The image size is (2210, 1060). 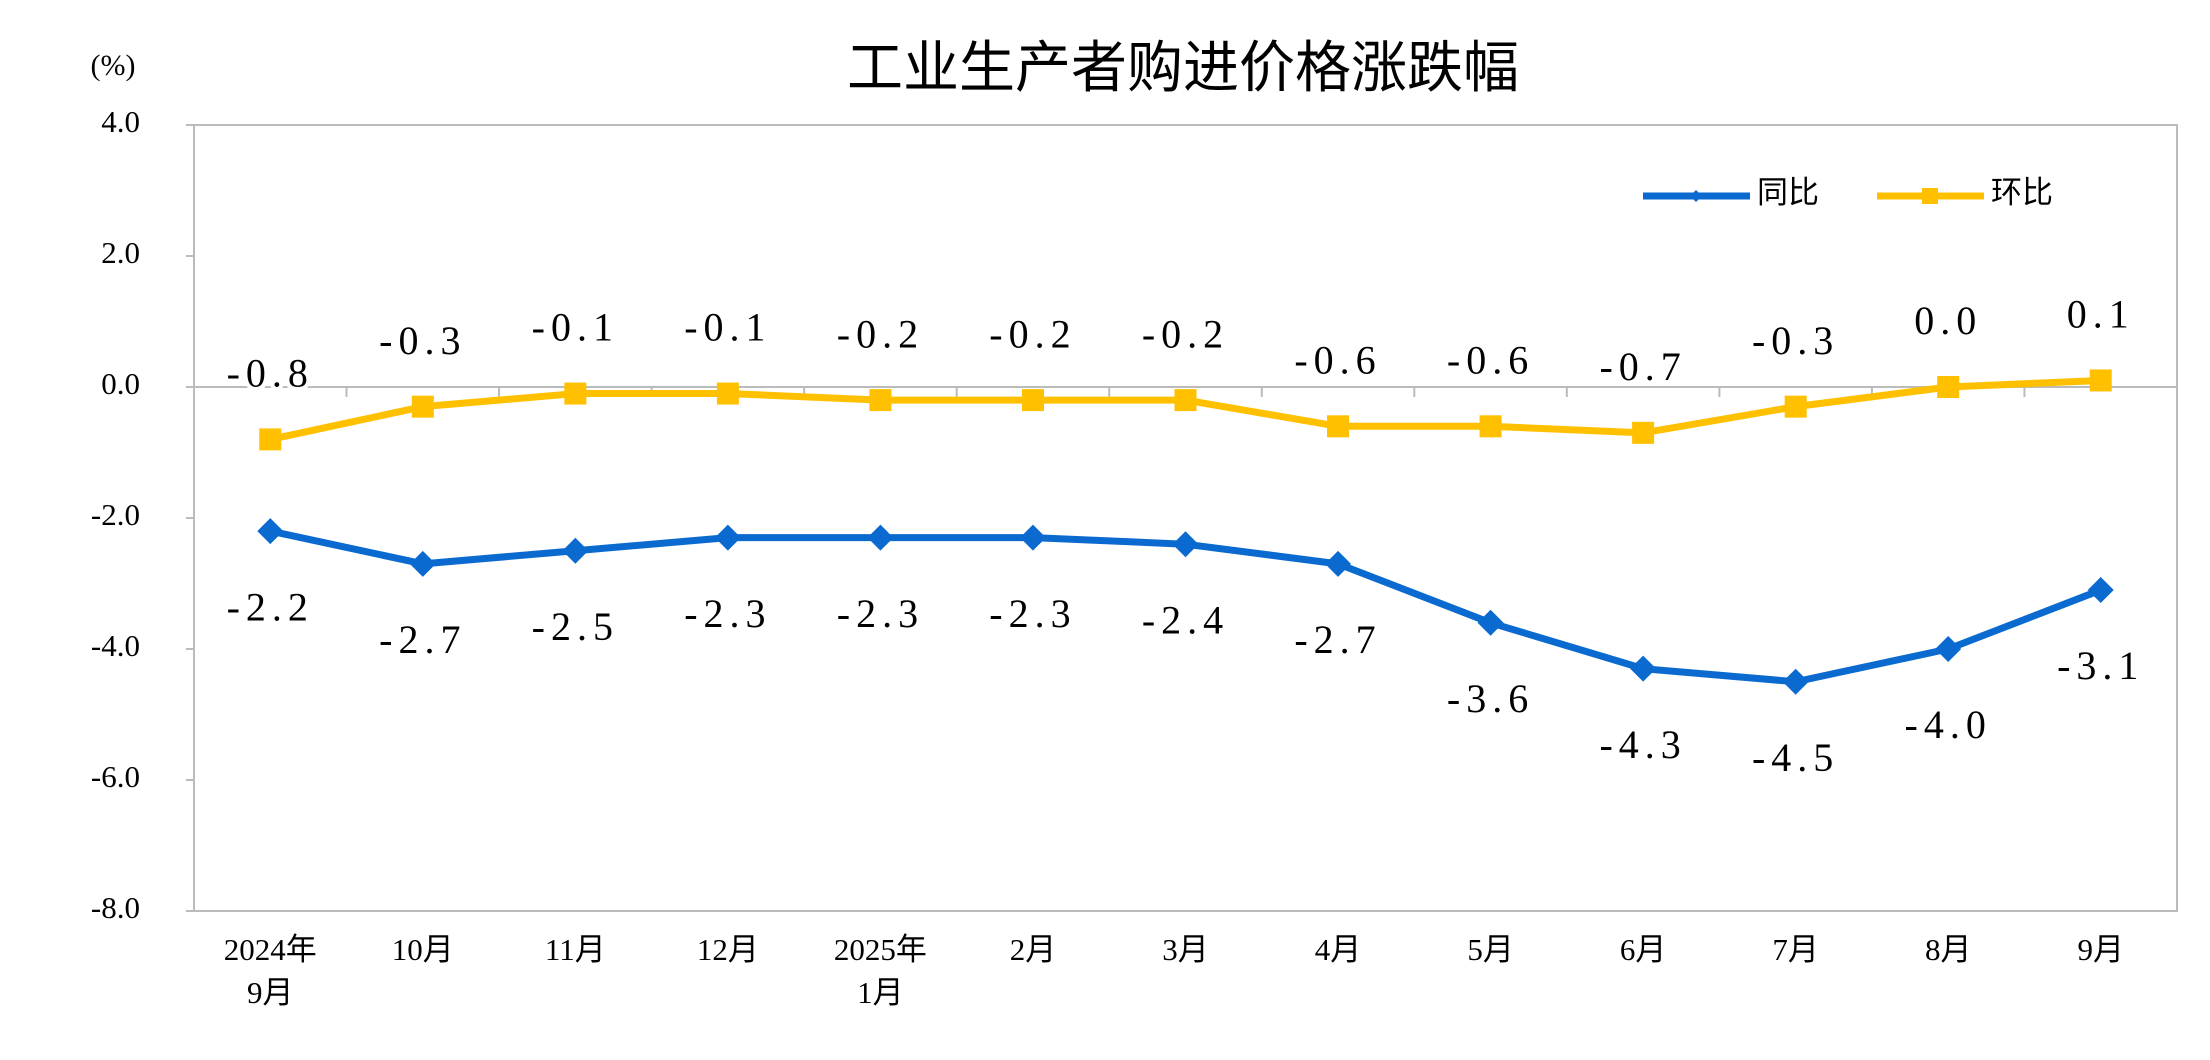 I want to click on data-label: 0.1, so click(x=2101, y=314).